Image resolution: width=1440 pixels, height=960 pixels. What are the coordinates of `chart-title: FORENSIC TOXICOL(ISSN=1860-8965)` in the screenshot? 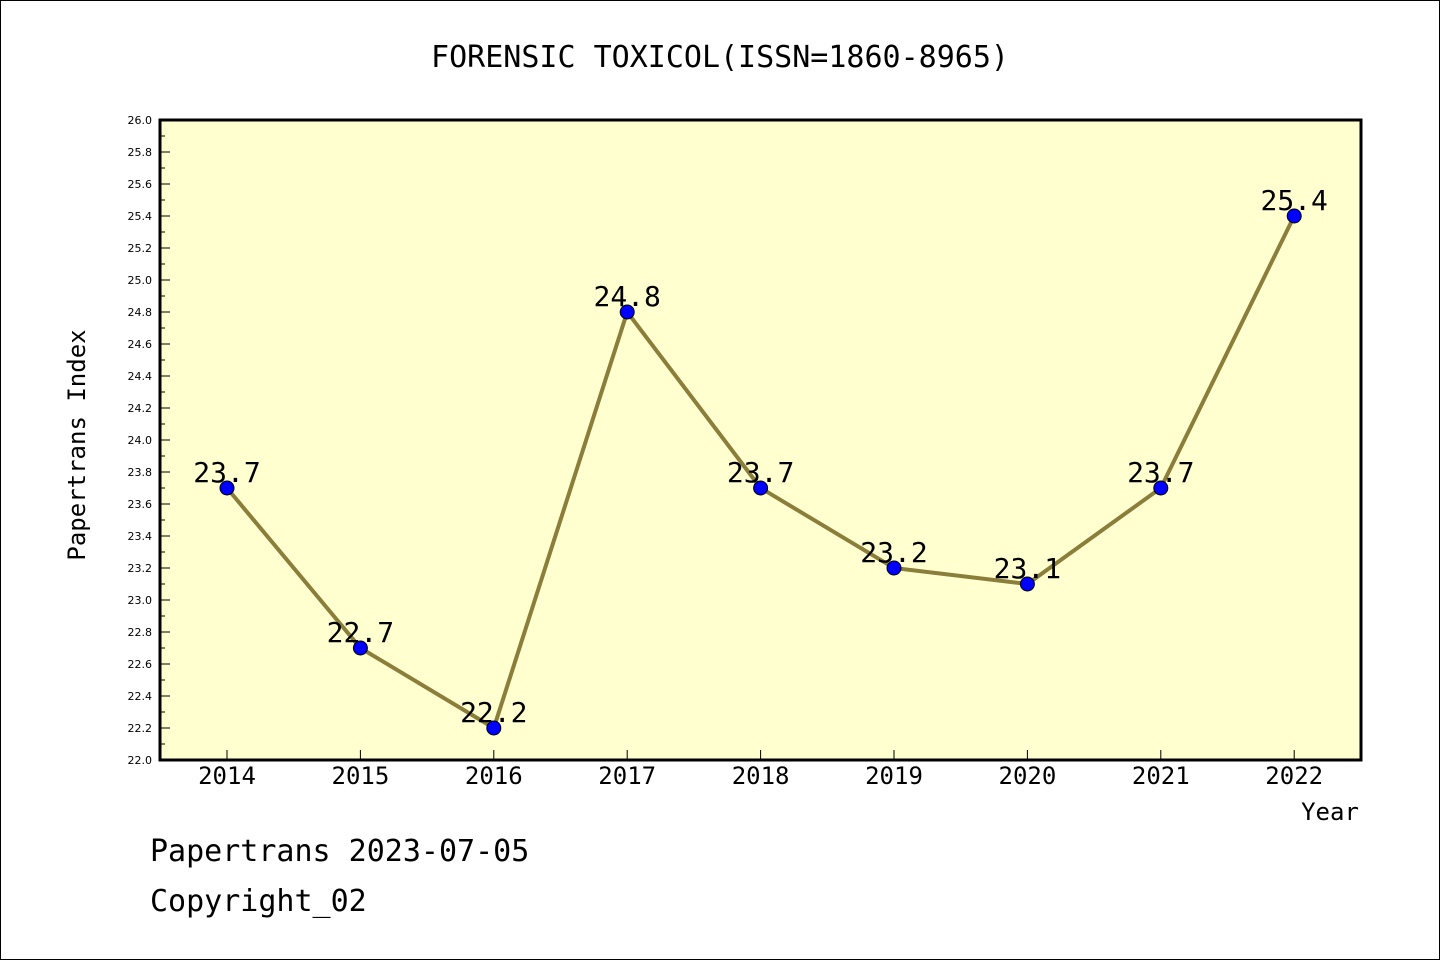 It's located at (720, 57).